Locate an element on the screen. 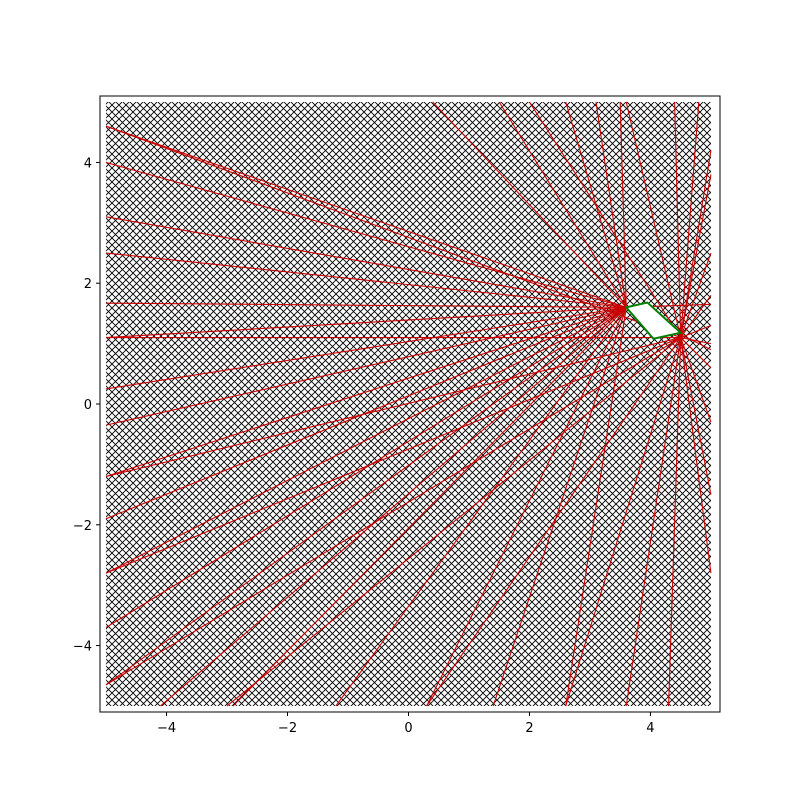 The width and height of the screenshot is (800, 800). x-tick-label: −4 is located at coordinates (166, 728).